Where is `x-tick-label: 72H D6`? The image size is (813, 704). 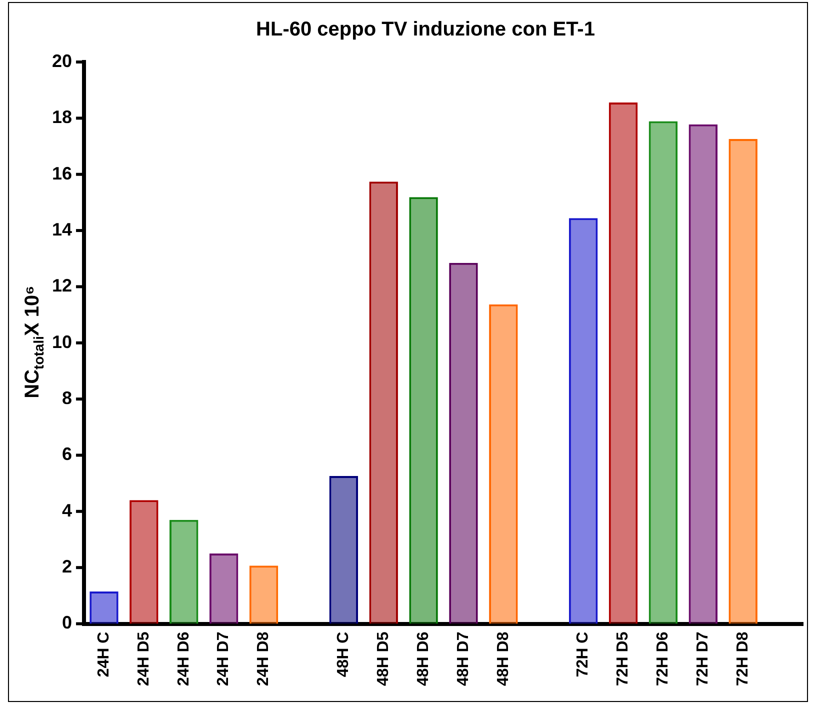 x-tick-label: 72H D6 is located at coordinates (663, 659).